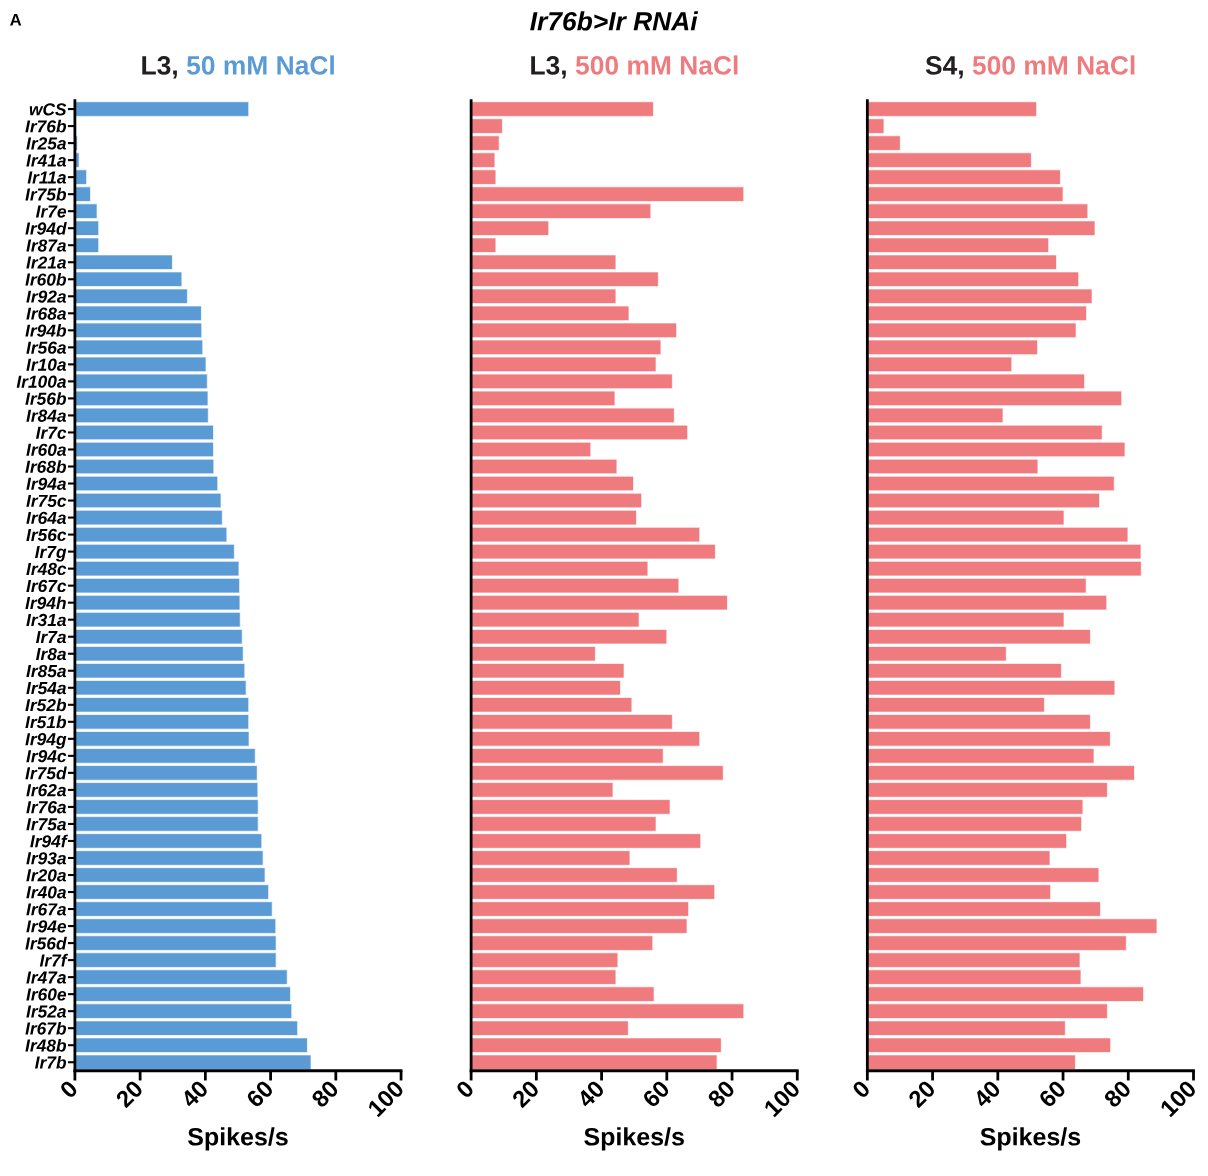 This screenshot has width=1208, height=1176. Describe the element at coordinates (46, 160) in the screenshot. I see `y-tick-label: Ir41a` at that location.